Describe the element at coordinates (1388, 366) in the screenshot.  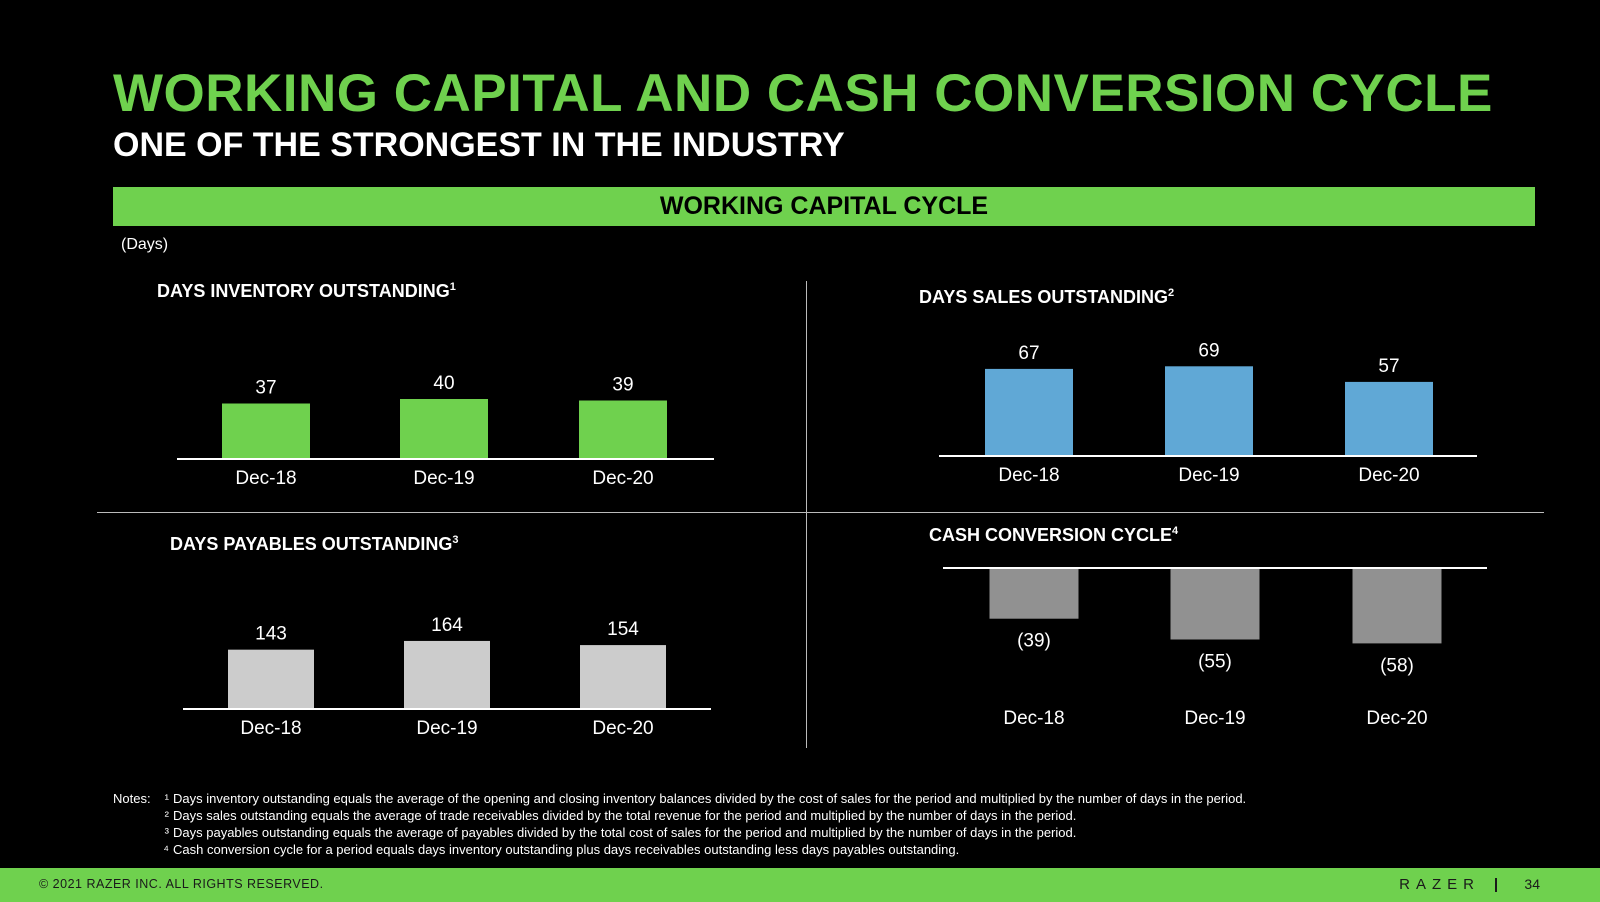
I see `data-label: 57` at that location.